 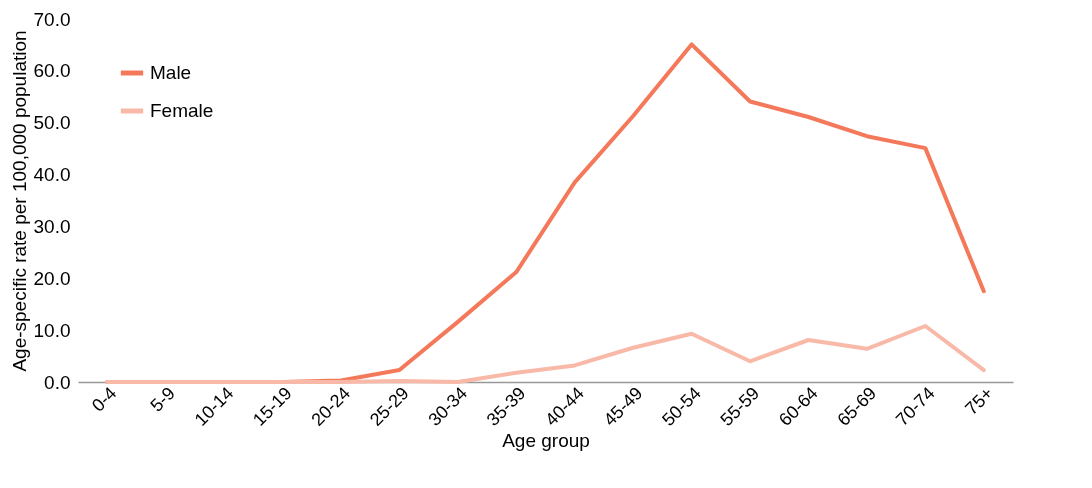 What do you see at coordinates (979, 401) in the screenshot?
I see `x-tick-label: 75+` at bounding box center [979, 401].